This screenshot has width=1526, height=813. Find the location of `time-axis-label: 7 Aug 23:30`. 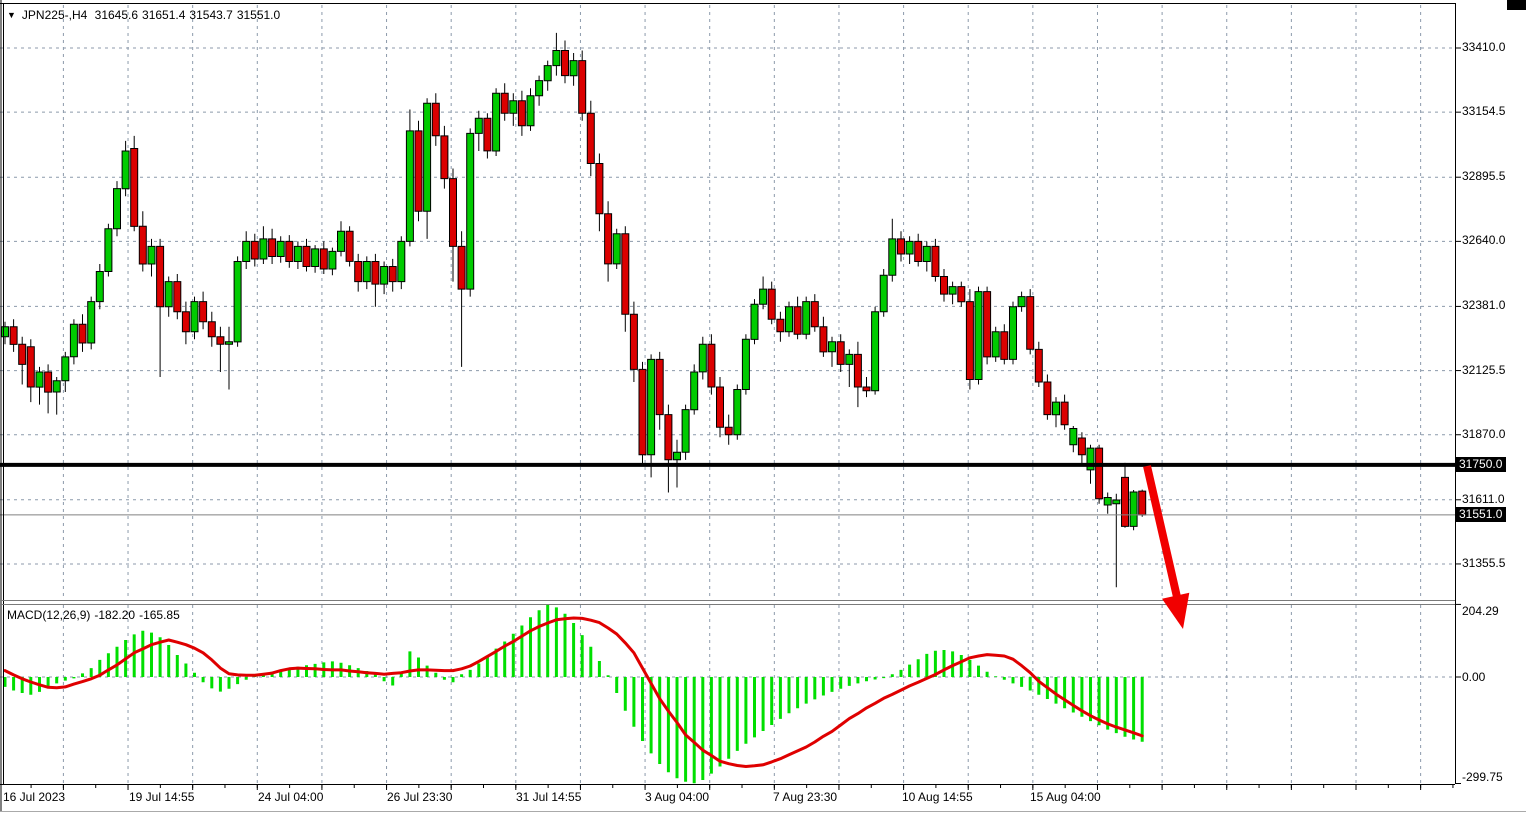

time-axis-label: 7 Aug 23:30 is located at coordinates (805, 797).